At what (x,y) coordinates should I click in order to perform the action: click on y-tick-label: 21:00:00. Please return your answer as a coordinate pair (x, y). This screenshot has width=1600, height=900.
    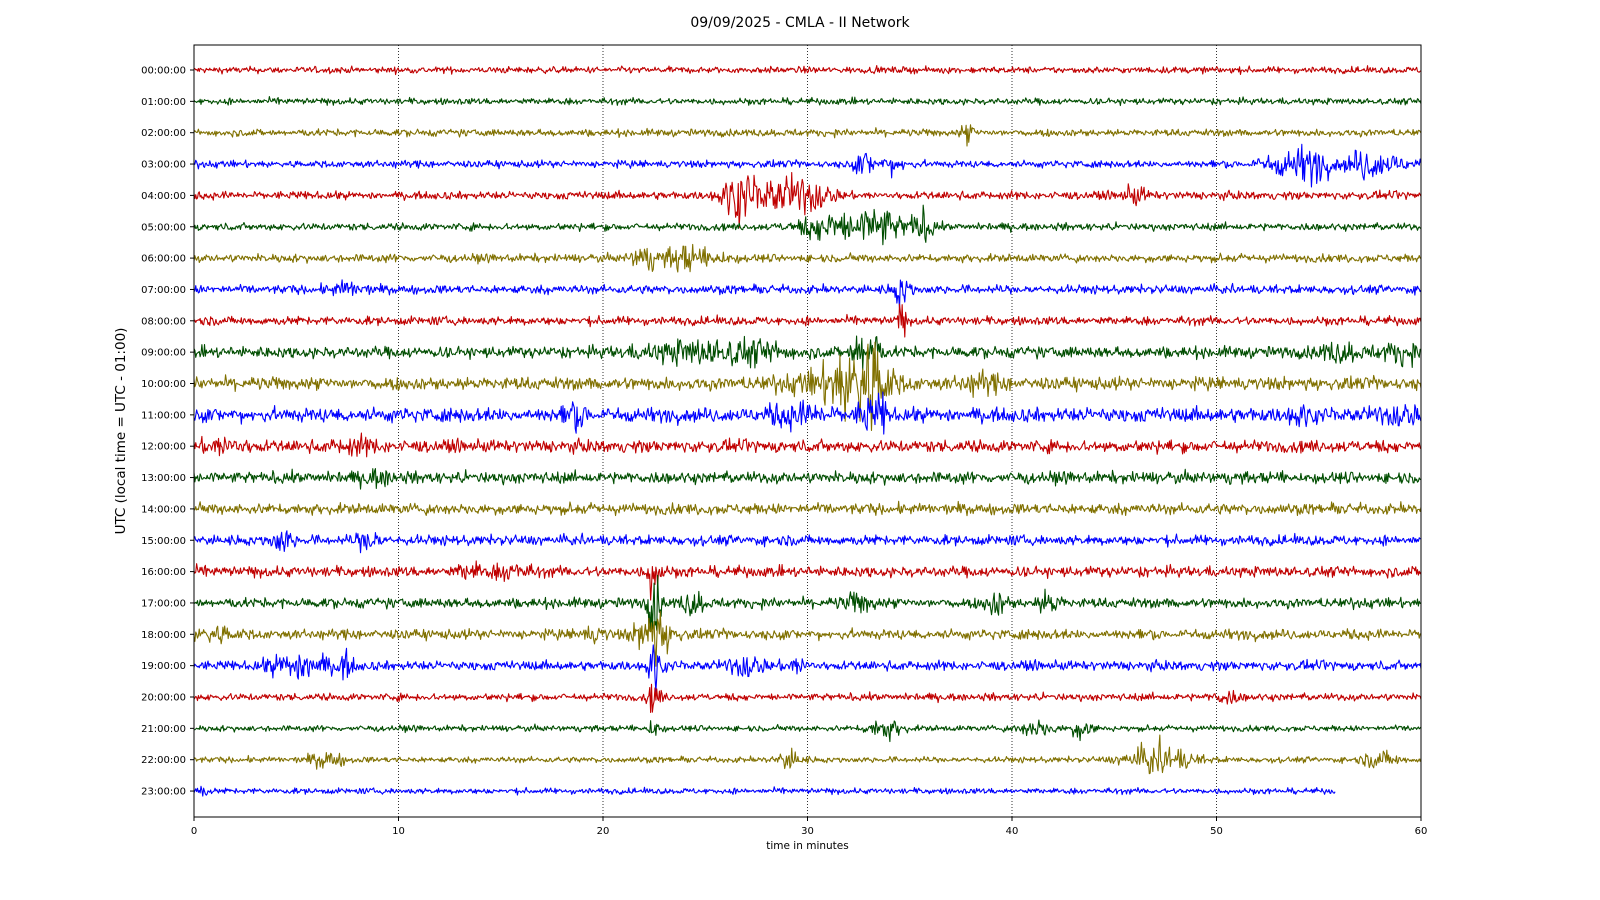
    Looking at the image, I should click on (163, 729).